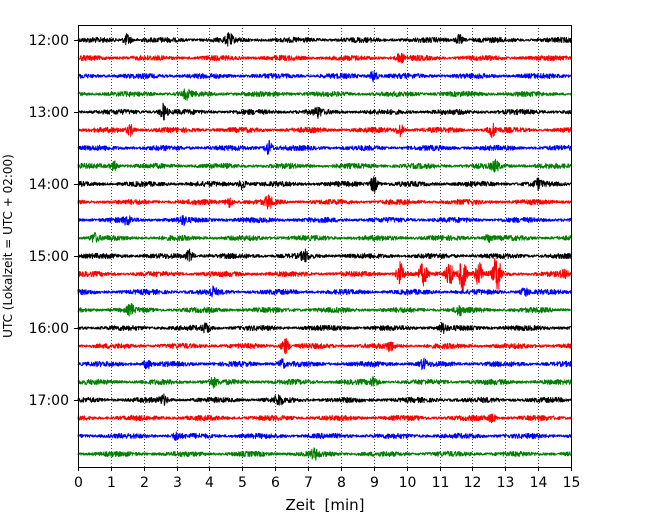 This screenshot has width=650, height=520. I want to click on x-tick-label-6: 6, so click(275, 483).